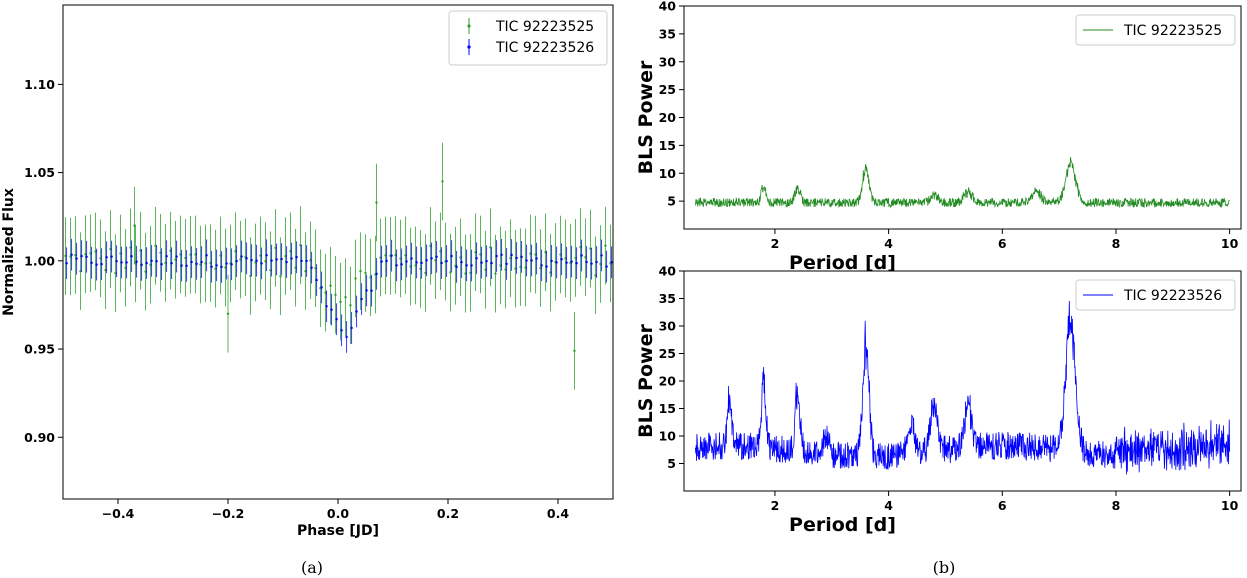 The height and width of the screenshot is (578, 1247). What do you see at coordinates (668, 436) in the screenshot?
I see `panel-b-bottom-ytick-label: 10` at bounding box center [668, 436].